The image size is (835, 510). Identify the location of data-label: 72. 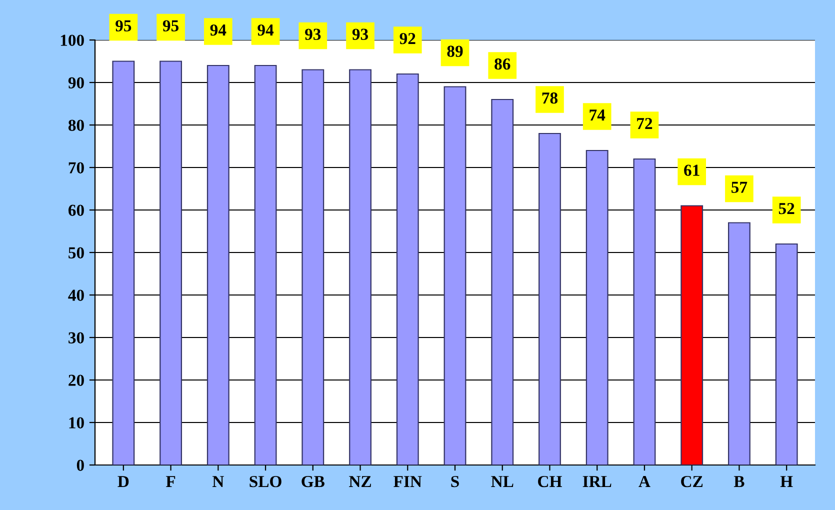
(644, 124).